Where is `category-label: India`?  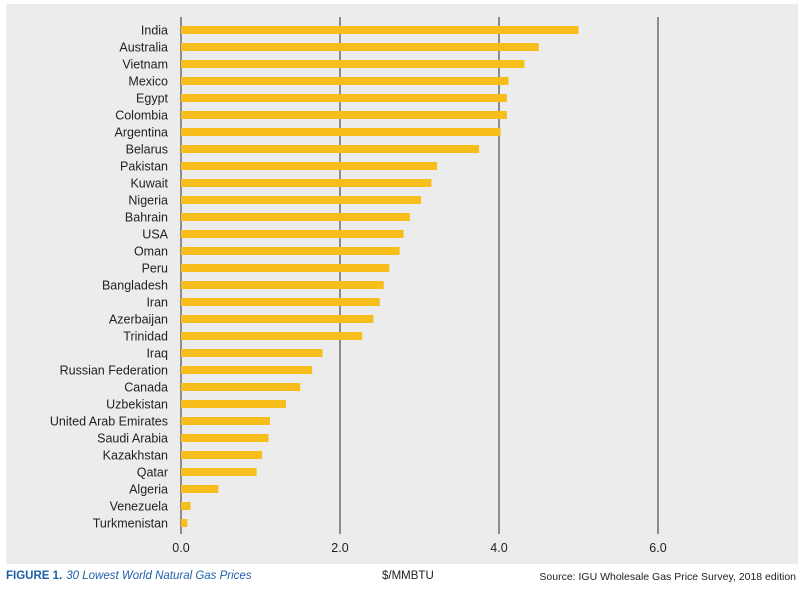 category-label: India is located at coordinates (154, 31).